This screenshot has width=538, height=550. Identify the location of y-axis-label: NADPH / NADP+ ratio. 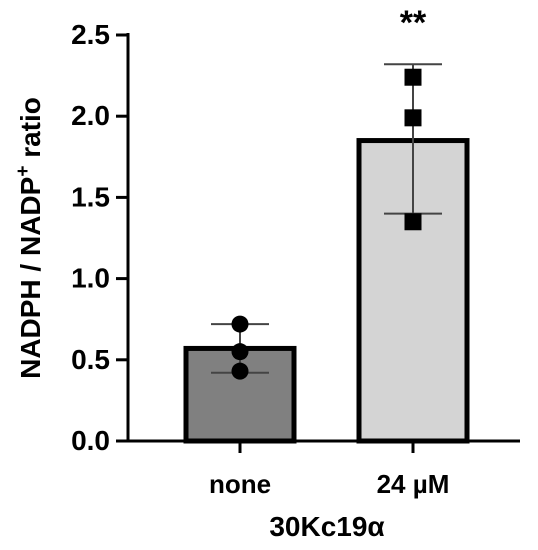
(29, 238).